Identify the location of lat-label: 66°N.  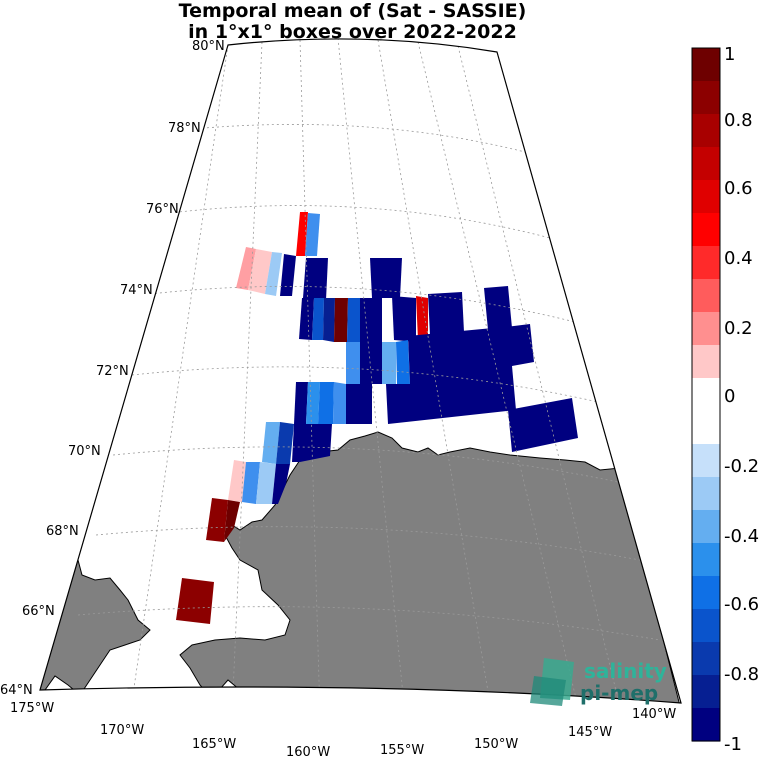
(38, 611).